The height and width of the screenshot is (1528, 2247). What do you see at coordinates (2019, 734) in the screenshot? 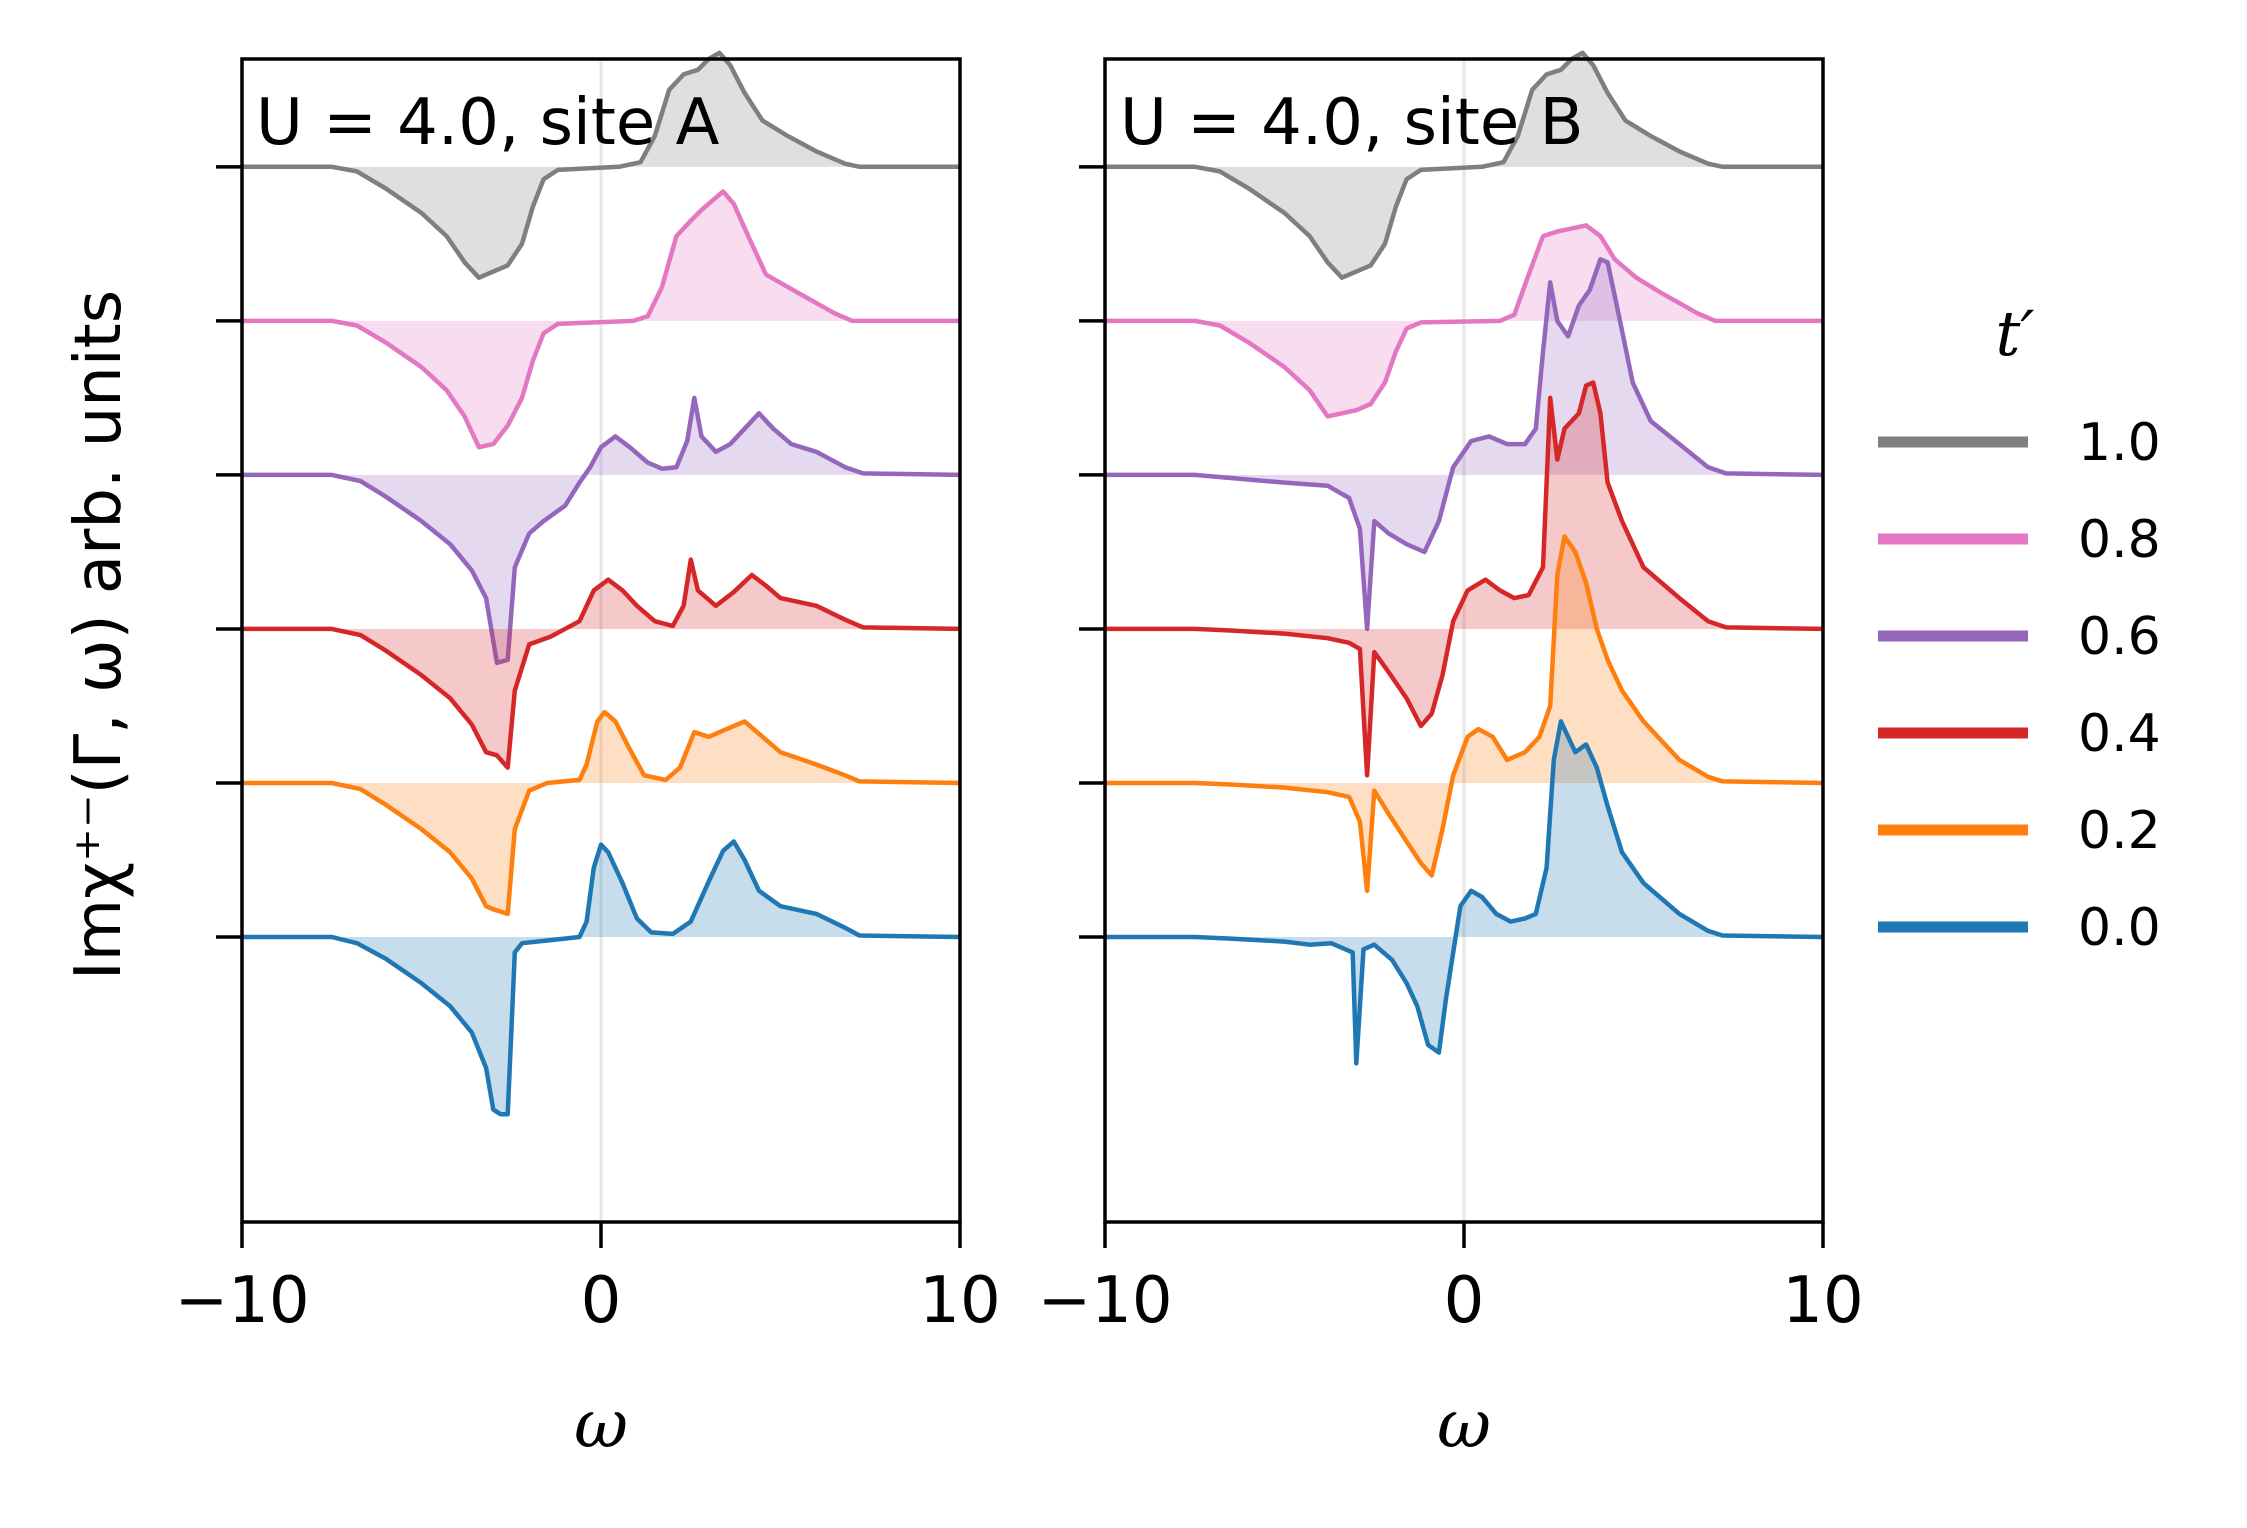
I see `legend-item-0.4: 0.4` at bounding box center [2019, 734].